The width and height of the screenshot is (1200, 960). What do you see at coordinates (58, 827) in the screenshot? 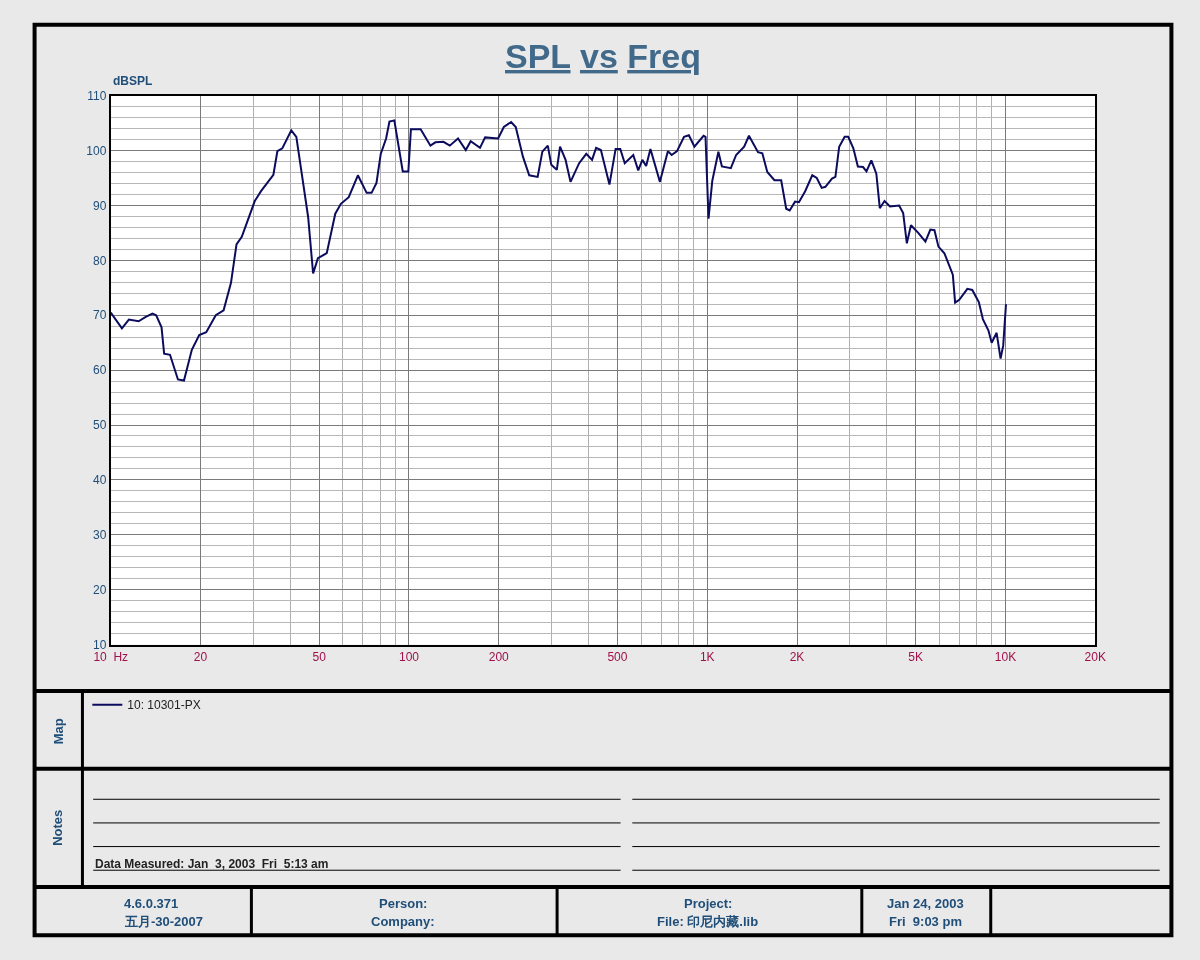
I see `text: Notes` at bounding box center [58, 827].